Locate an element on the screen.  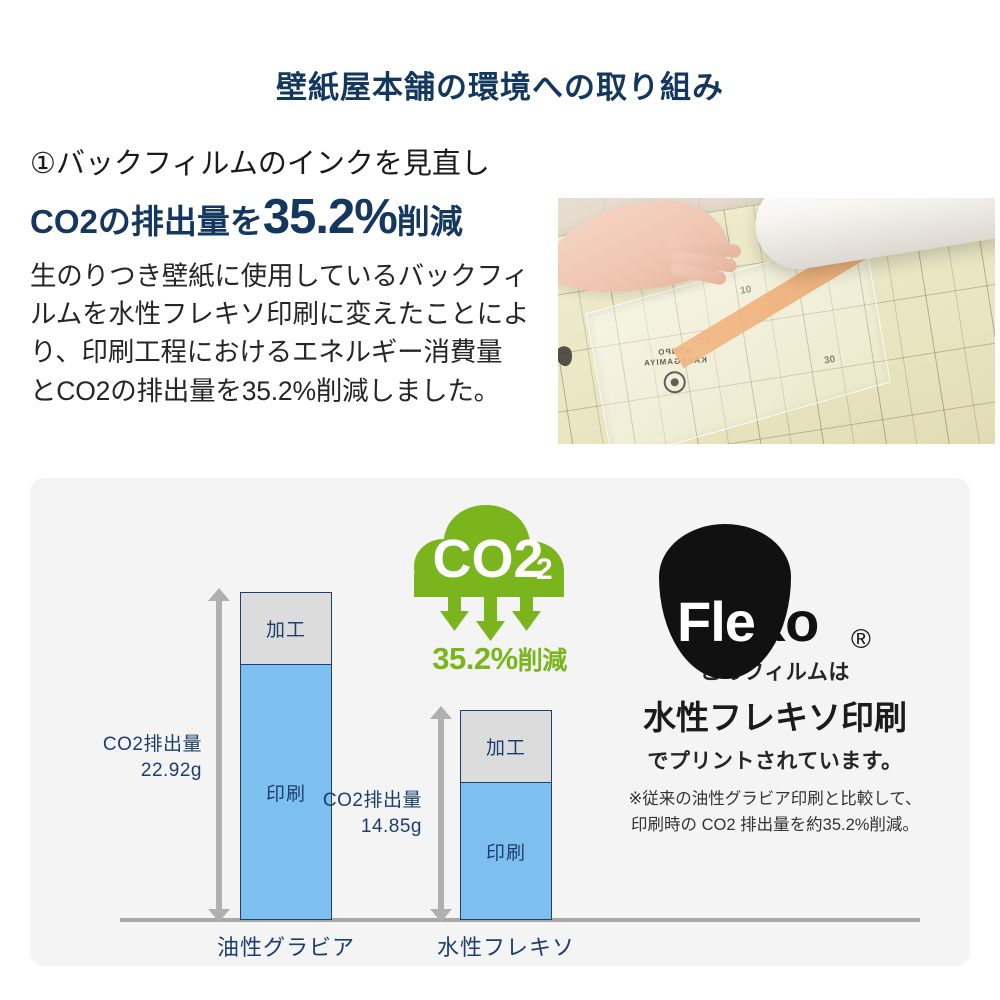
co2-cloud-block: CO2 2 35.2%削減 is located at coordinates (498, 593).